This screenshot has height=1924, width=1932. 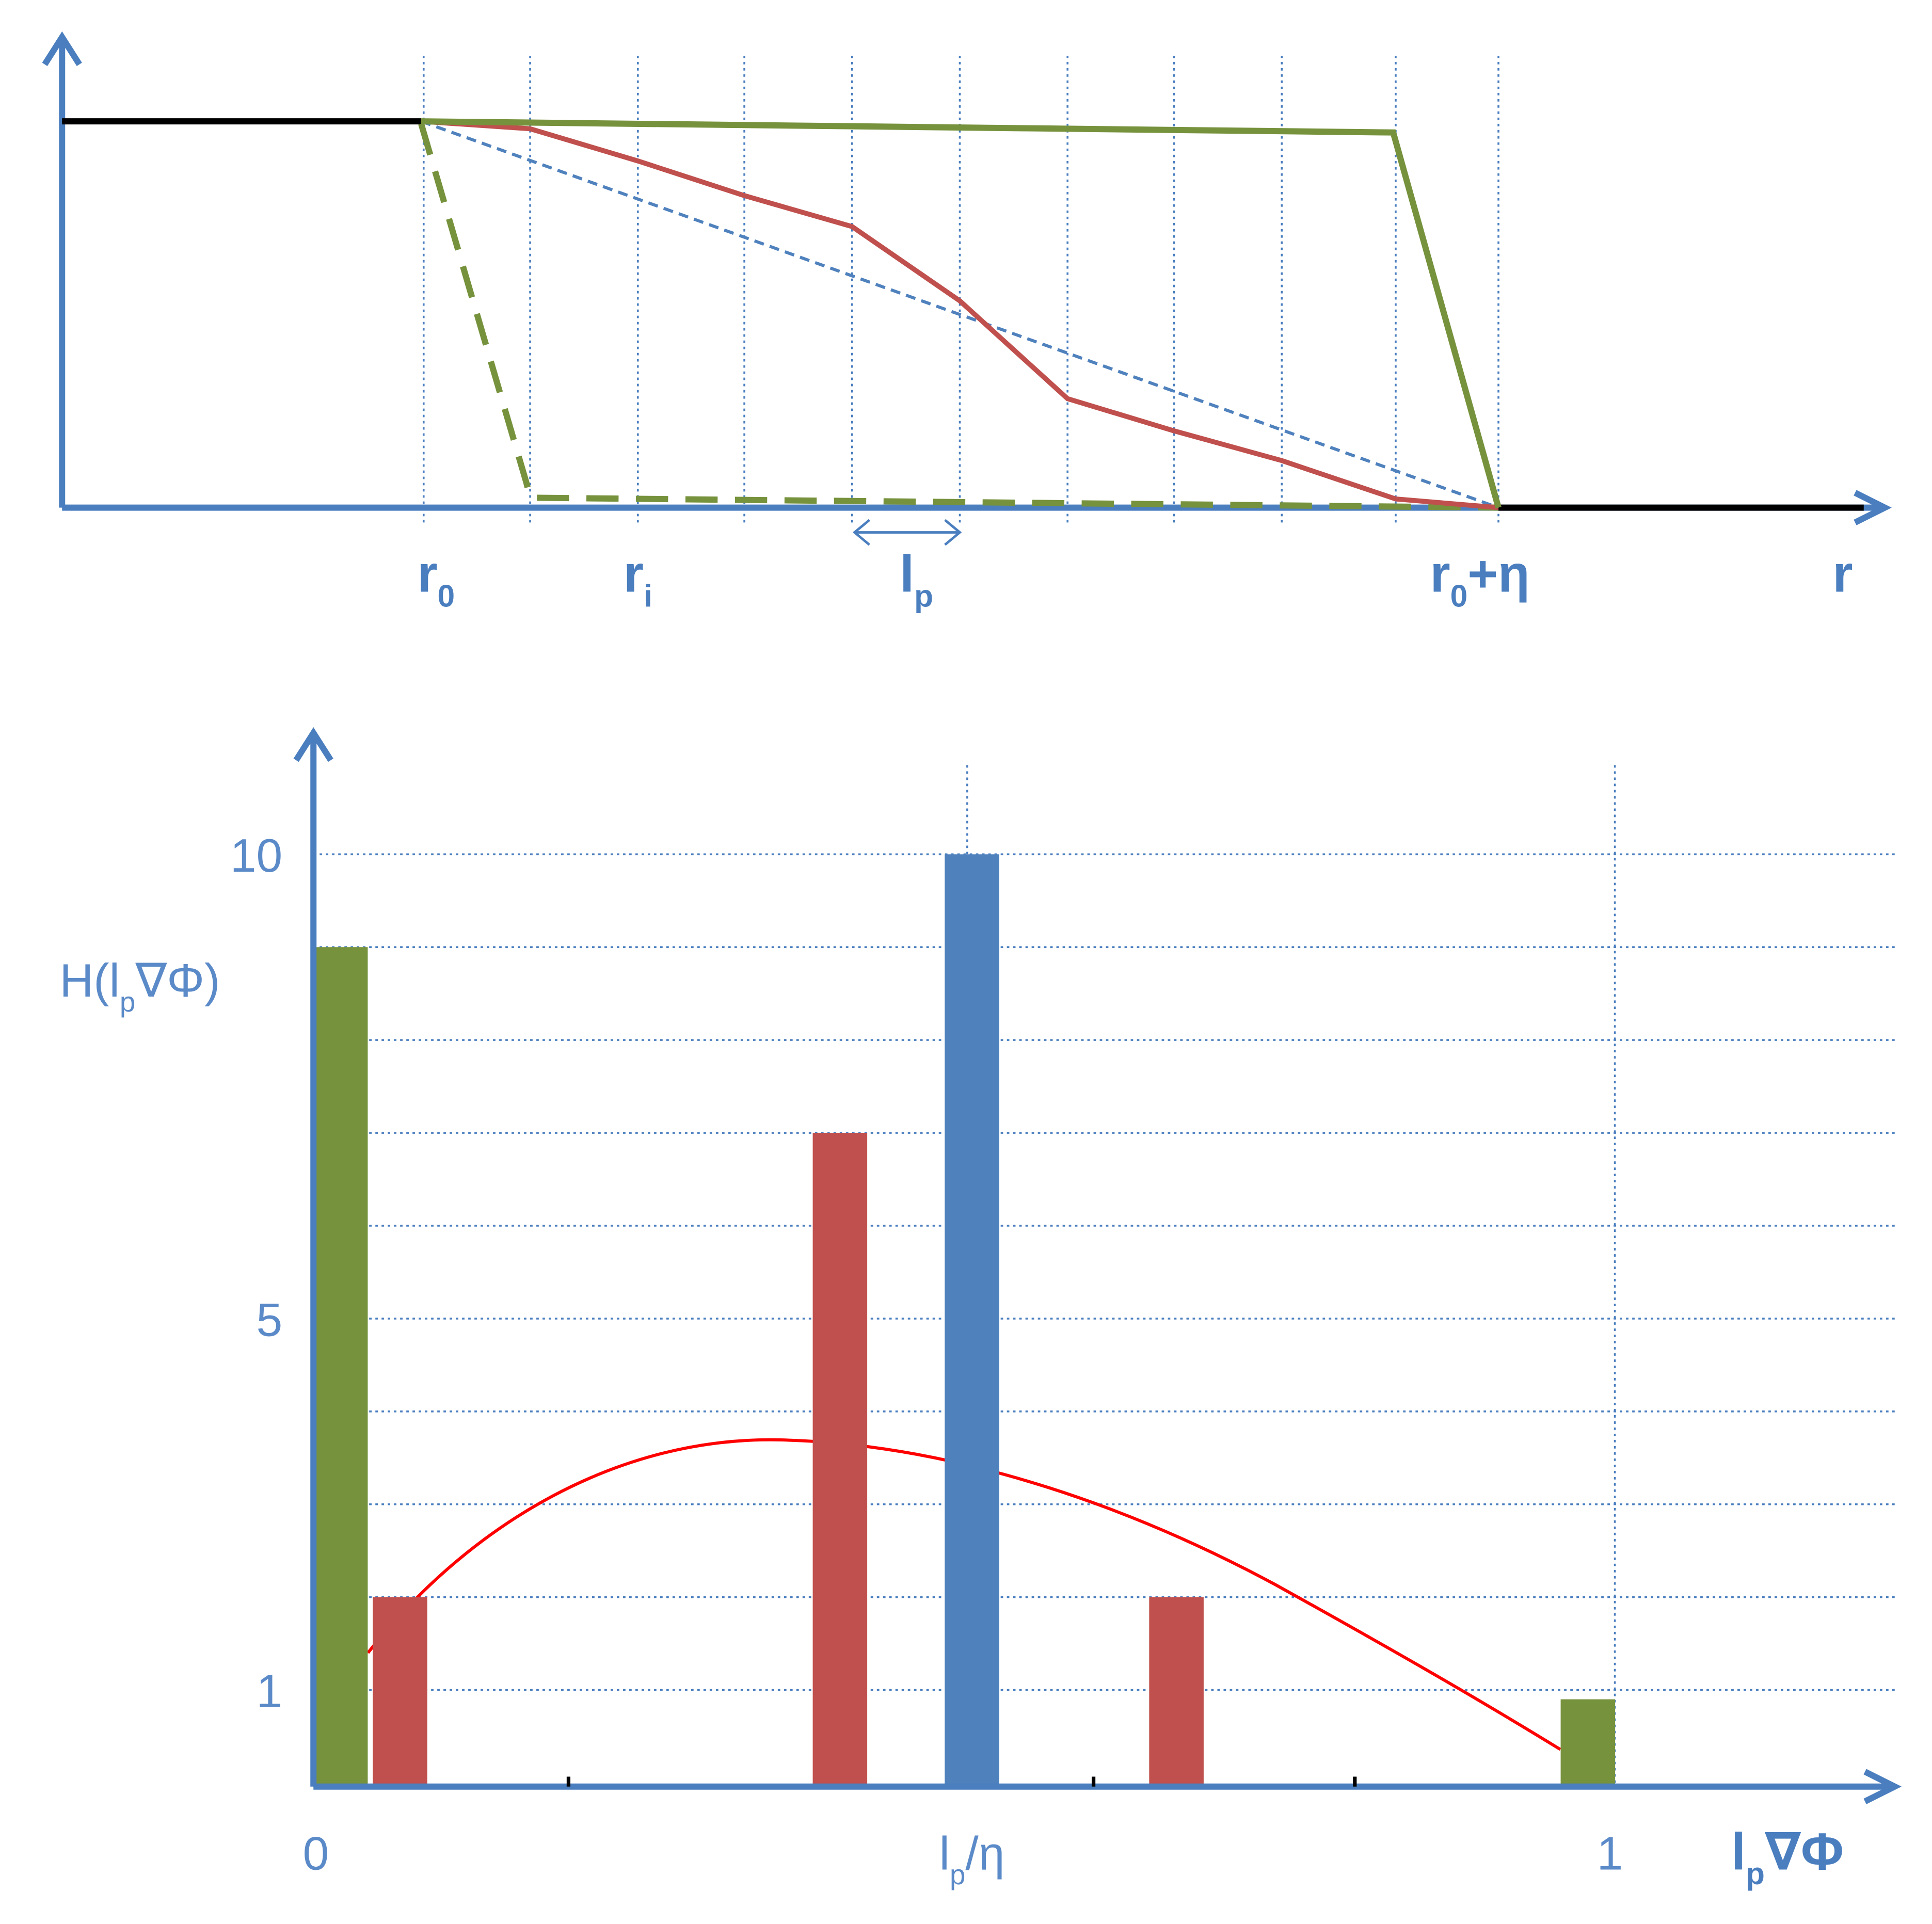 I want to click on axis-label: lp, so click(x=917, y=580).